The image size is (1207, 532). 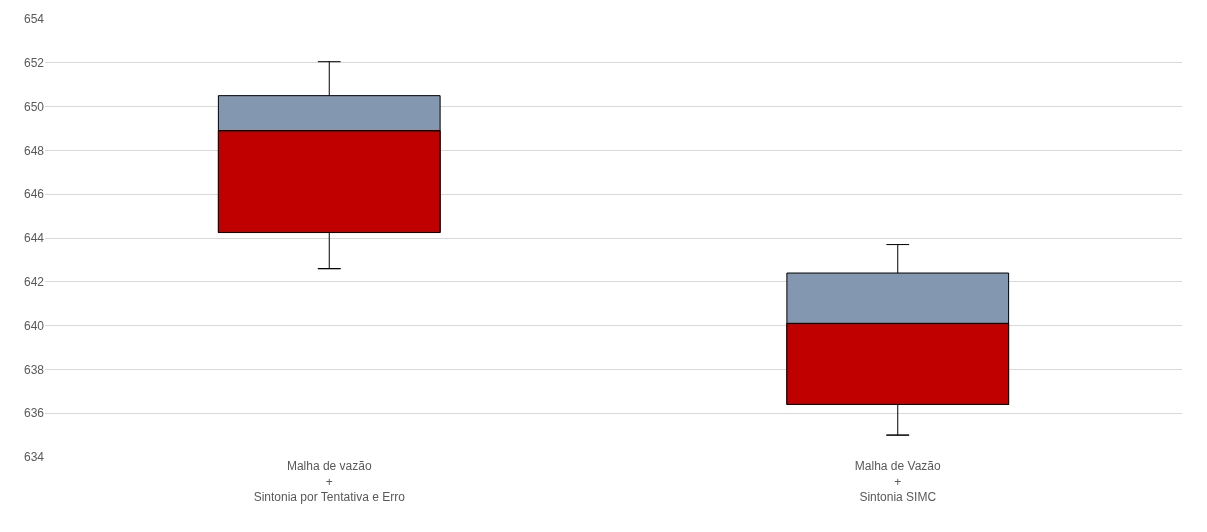 What do you see at coordinates (897, 482) in the screenshot?
I see `x-tick-label: Malha de Vazão + Sintonia SIMC` at bounding box center [897, 482].